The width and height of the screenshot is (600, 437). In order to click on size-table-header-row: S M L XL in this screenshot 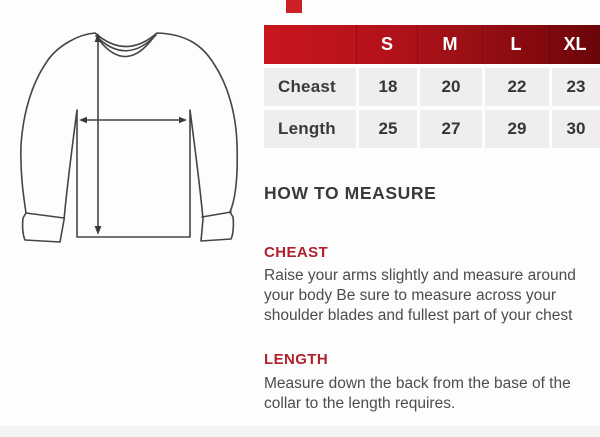, I will do `click(432, 44)`.